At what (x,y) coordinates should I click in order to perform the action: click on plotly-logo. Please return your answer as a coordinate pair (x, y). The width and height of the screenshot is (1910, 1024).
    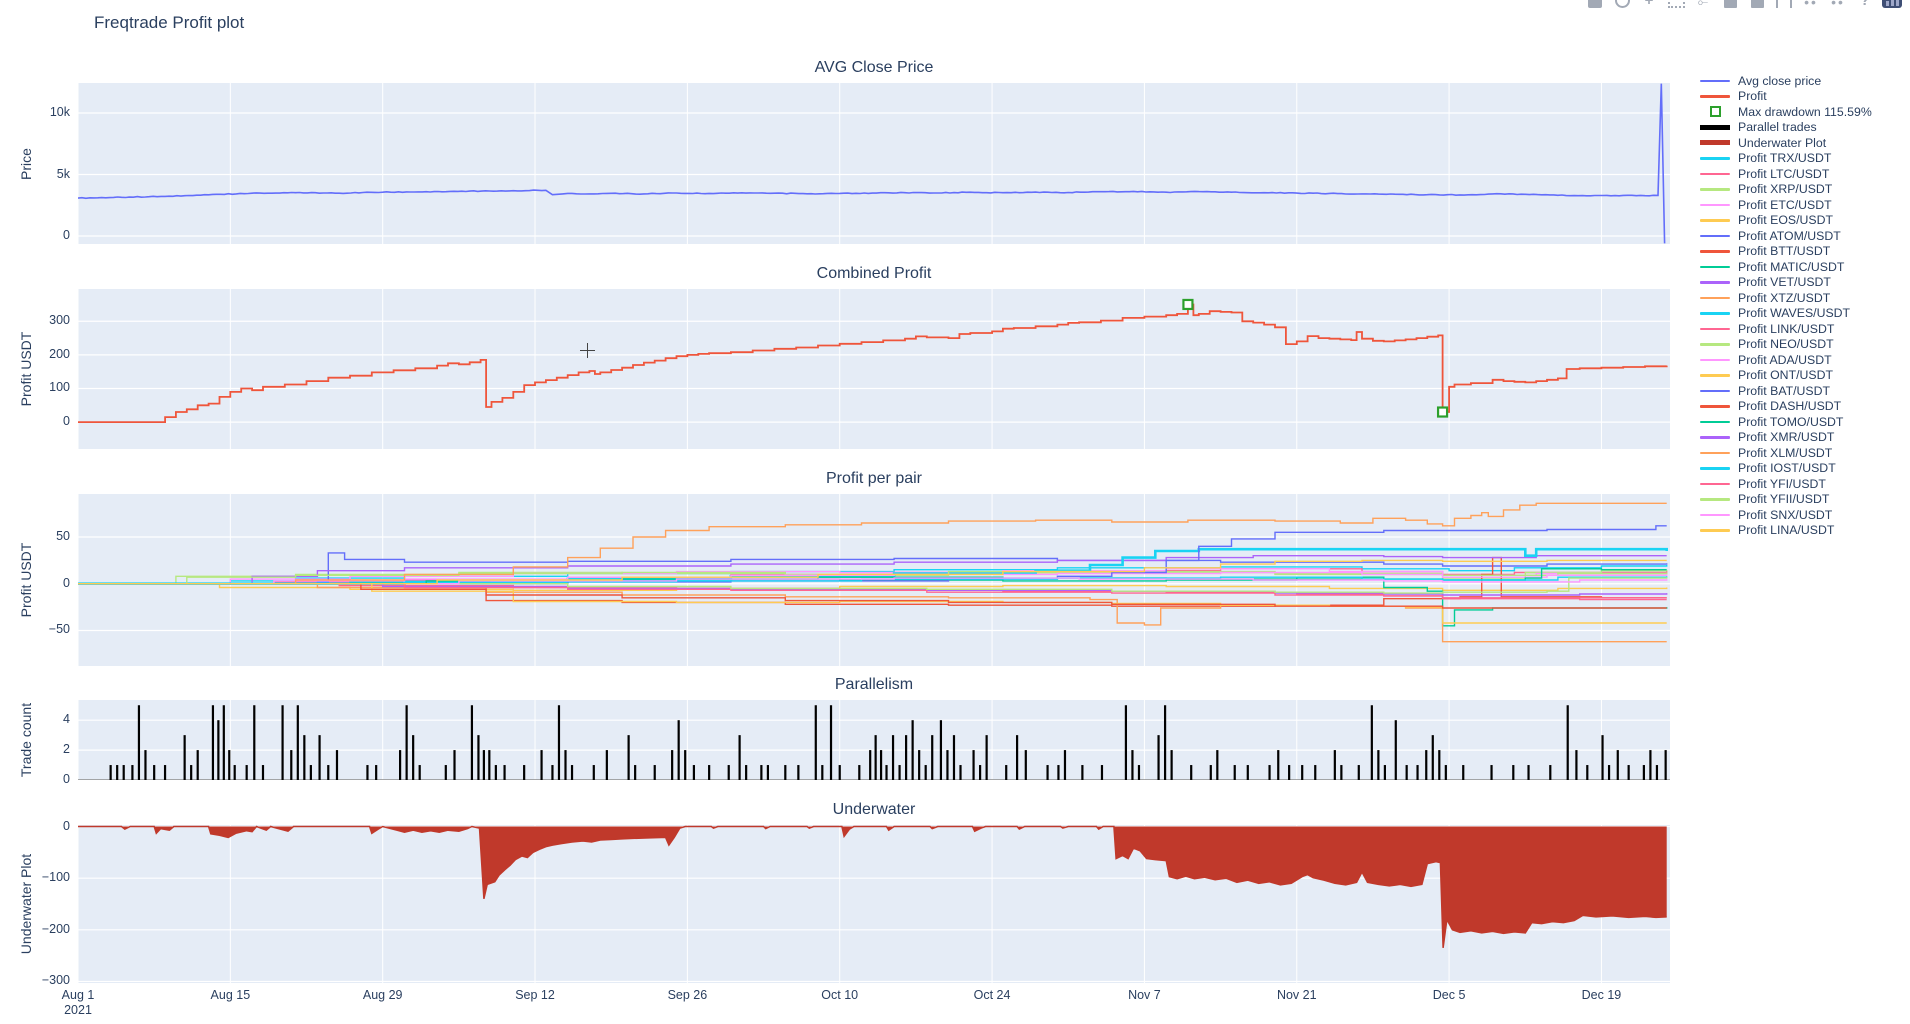
    Looking at the image, I should click on (1892, 4).